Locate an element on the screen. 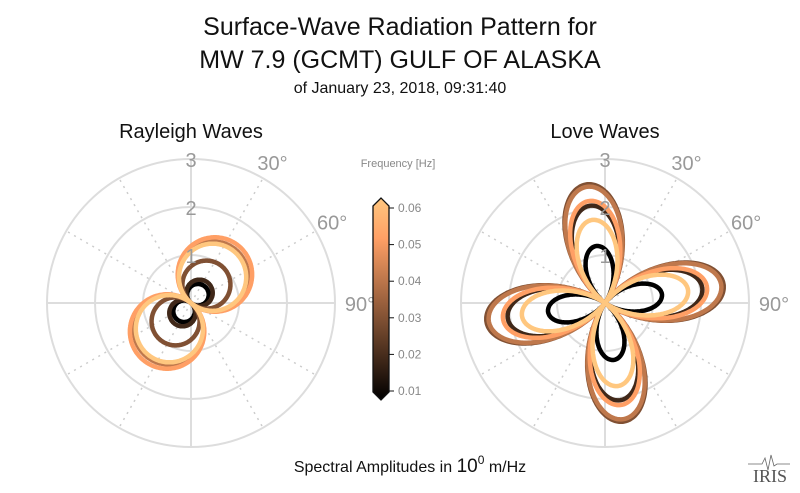 The height and width of the screenshot is (493, 800). x-axis-label: Spectral Amplitudes in 100 m/Hz is located at coordinates (410, 465).